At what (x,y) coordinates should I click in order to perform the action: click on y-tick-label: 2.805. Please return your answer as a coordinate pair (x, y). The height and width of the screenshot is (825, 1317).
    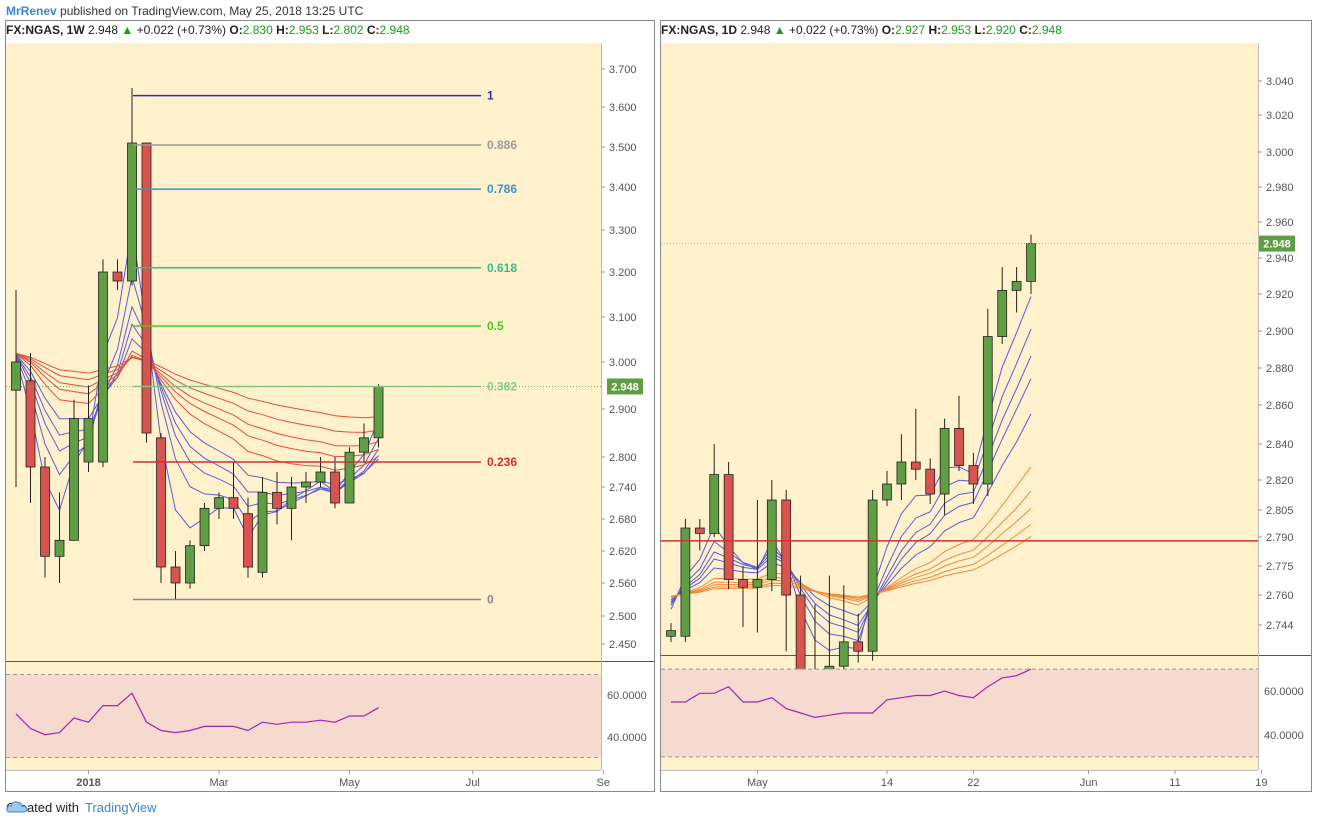
    Looking at the image, I should click on (1280, 511).